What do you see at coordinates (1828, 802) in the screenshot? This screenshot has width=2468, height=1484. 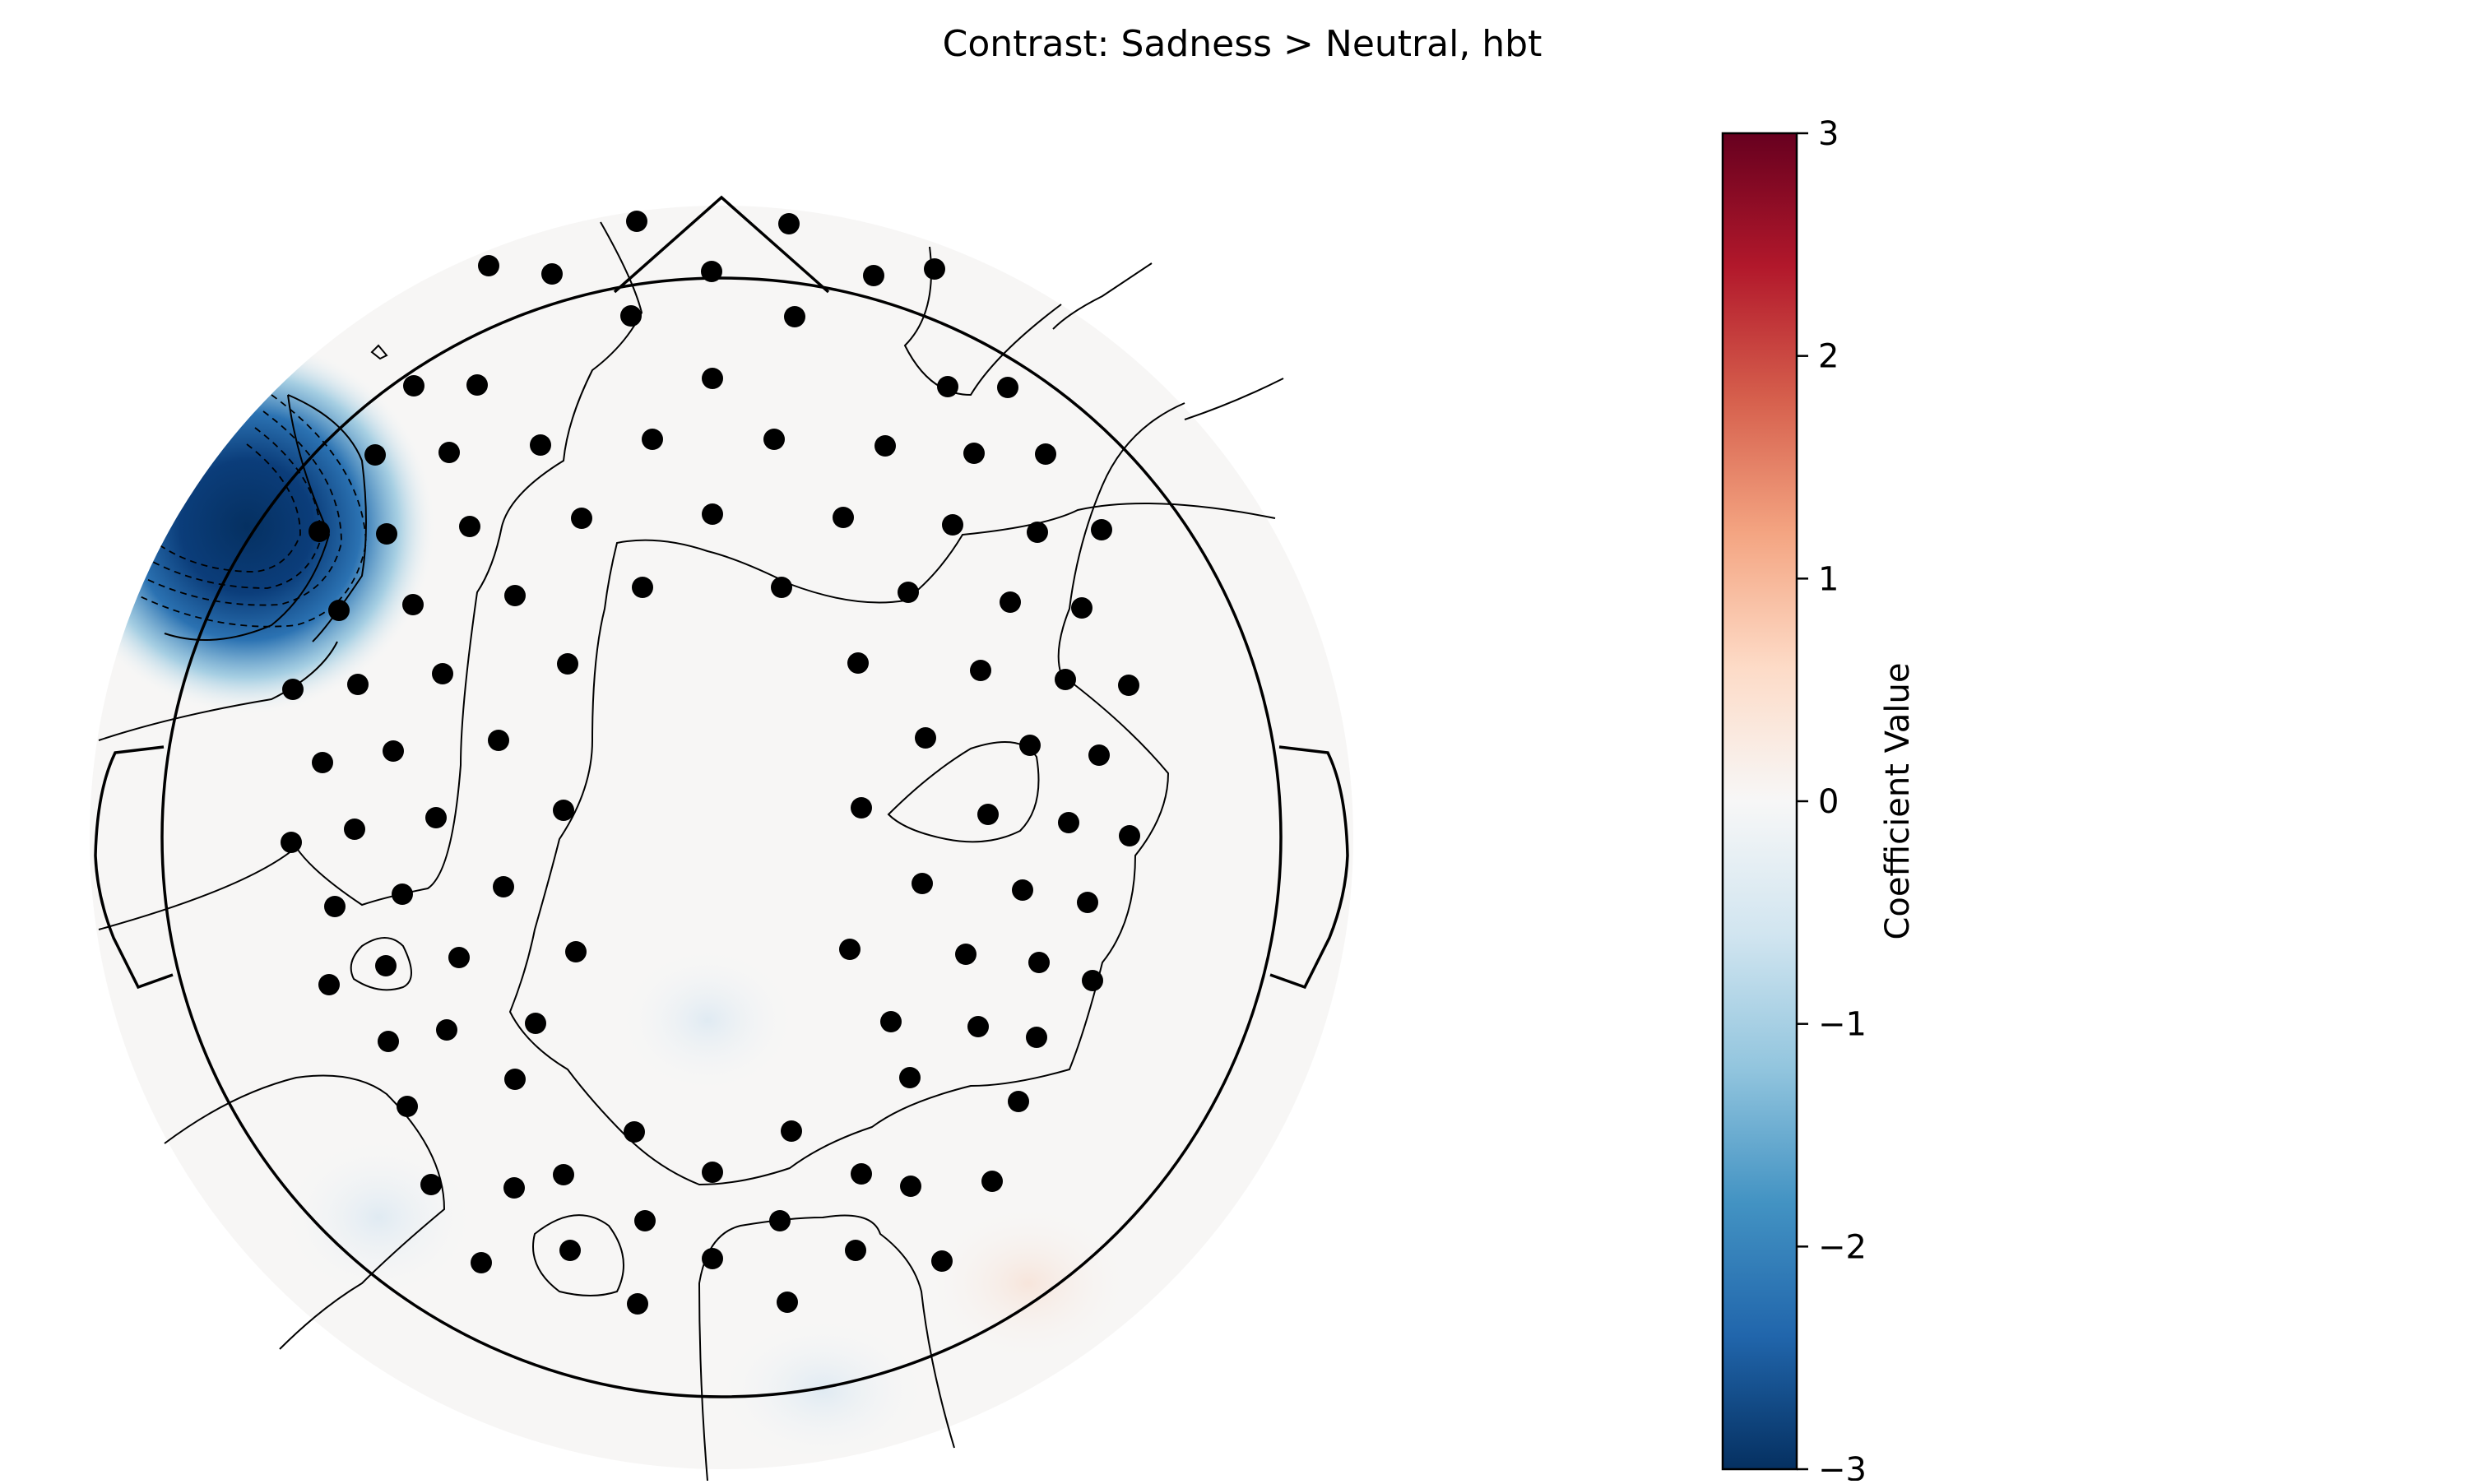 I see `colorbar-tick-label: 0` at bounding box center [1828, 802].